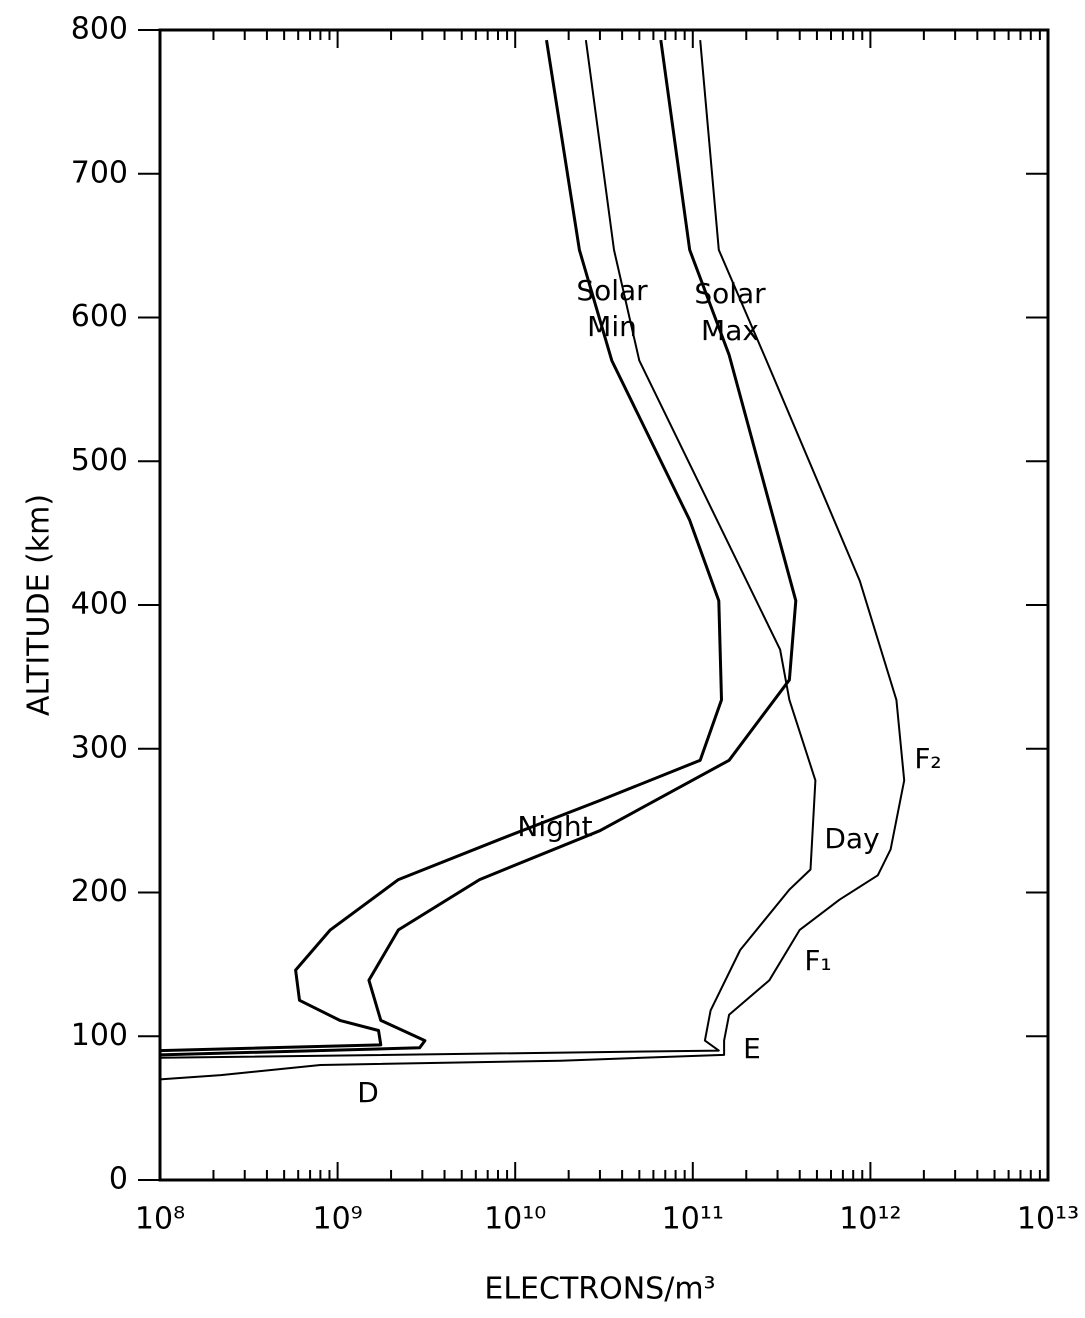 The image size is (1085, 1318). I want to click on annotation: E, so click(752, 1048).